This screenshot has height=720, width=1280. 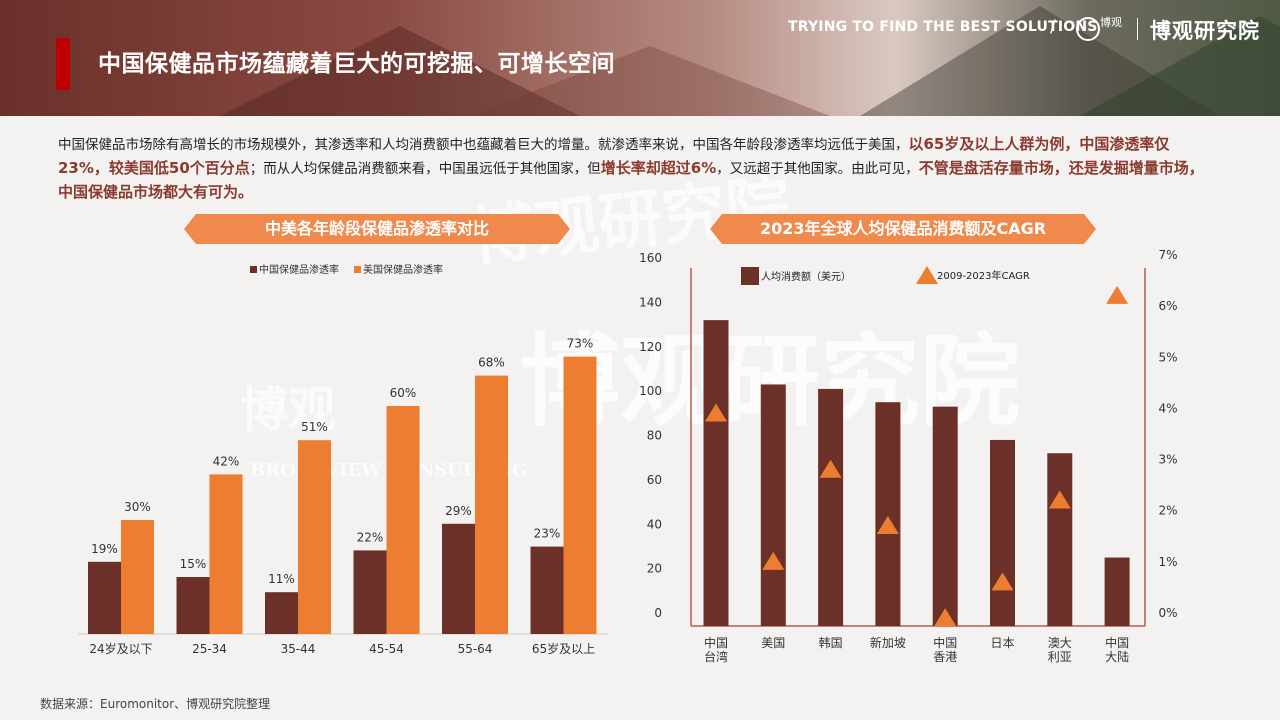 What do you see at coordinates (580, 344) in the screenshot?
I see `data-label: 73%` at bounding box center [580, 344].